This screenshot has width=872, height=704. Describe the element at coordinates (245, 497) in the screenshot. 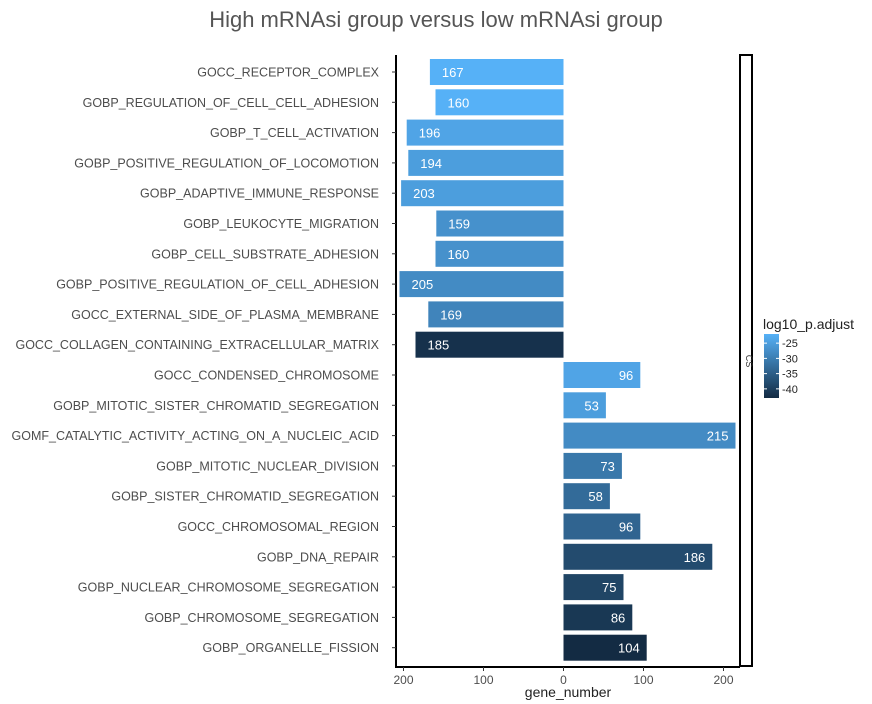

I see `category-label: GOBP_SISTER_CHROMATID_SEGREGATION` at that location.